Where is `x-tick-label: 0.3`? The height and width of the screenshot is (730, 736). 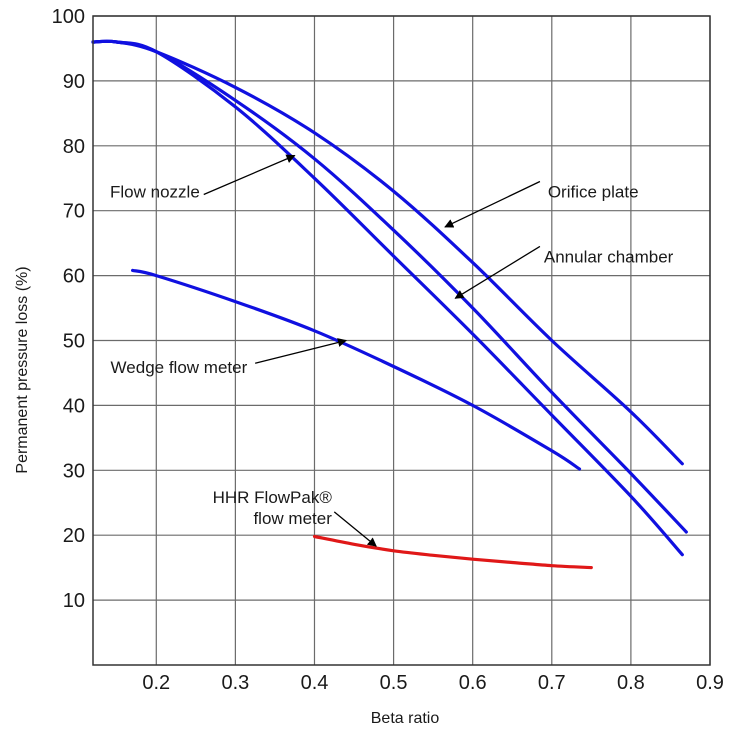 x-tick-label: 0.3 is located at coordinates (235, 683).